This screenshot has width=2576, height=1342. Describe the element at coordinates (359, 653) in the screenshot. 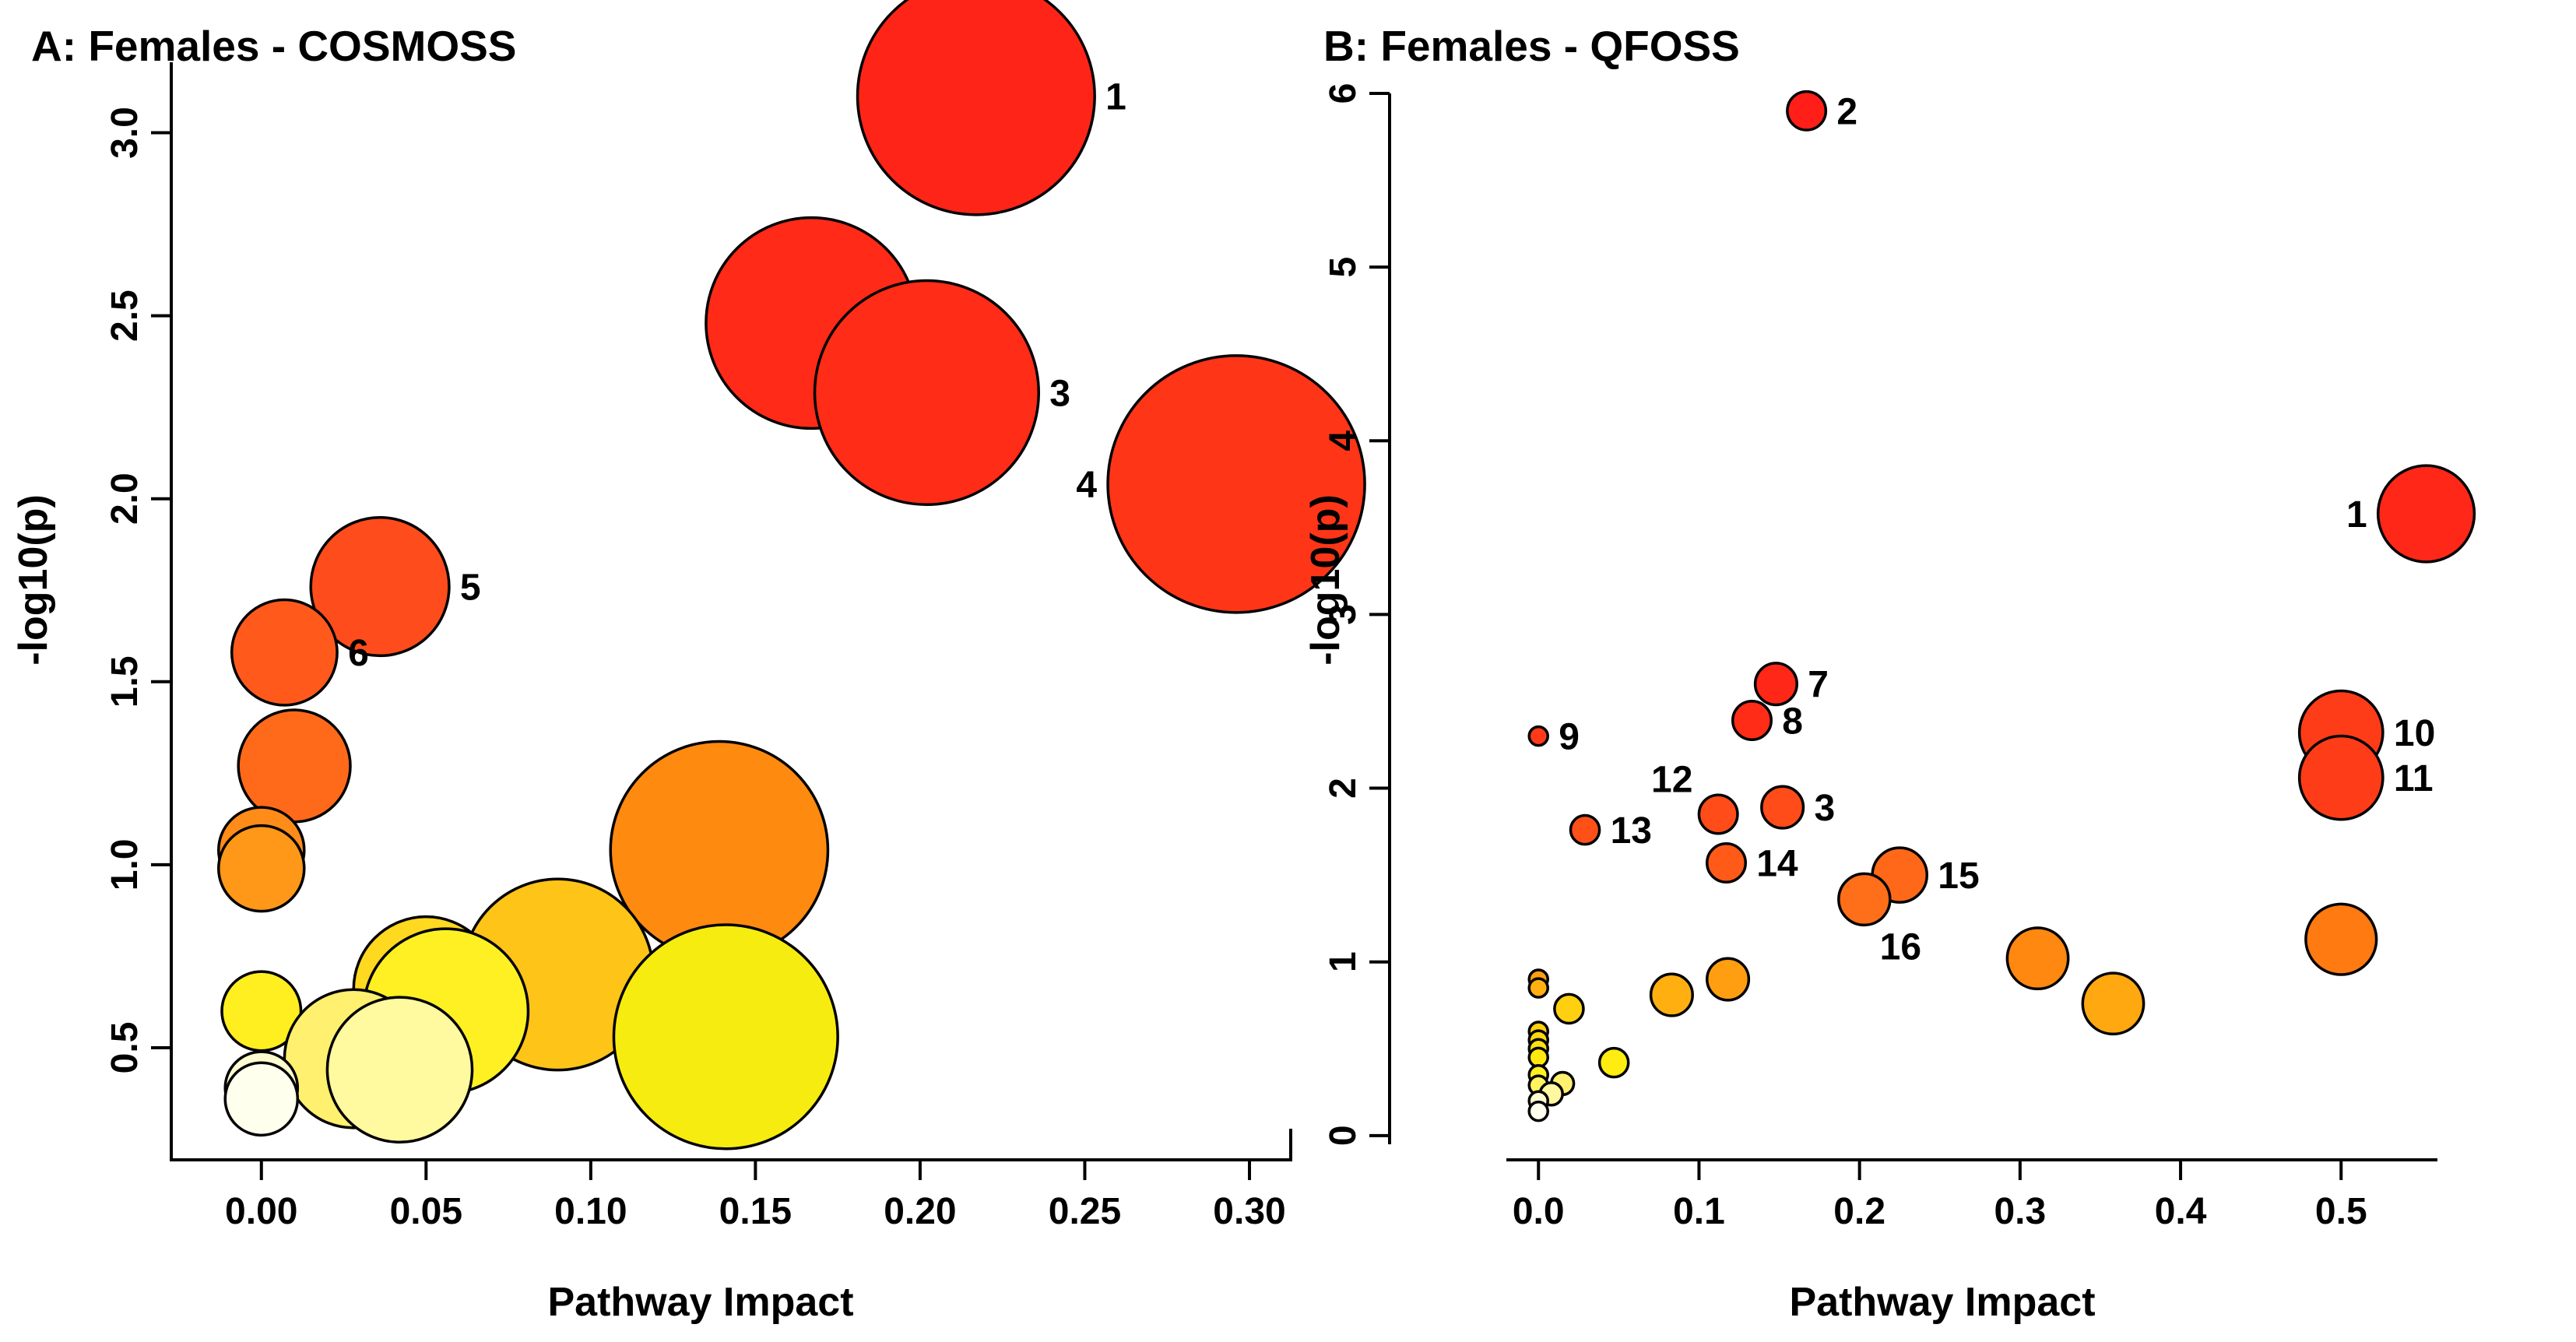

I see `point-label: 6` at that location.